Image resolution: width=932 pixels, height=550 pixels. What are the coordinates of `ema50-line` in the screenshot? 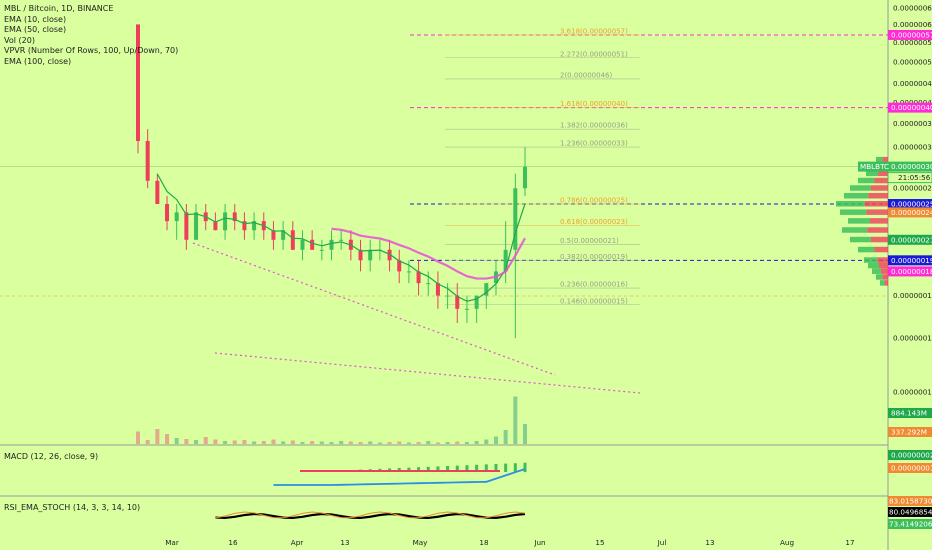 It's located at (428, 253).